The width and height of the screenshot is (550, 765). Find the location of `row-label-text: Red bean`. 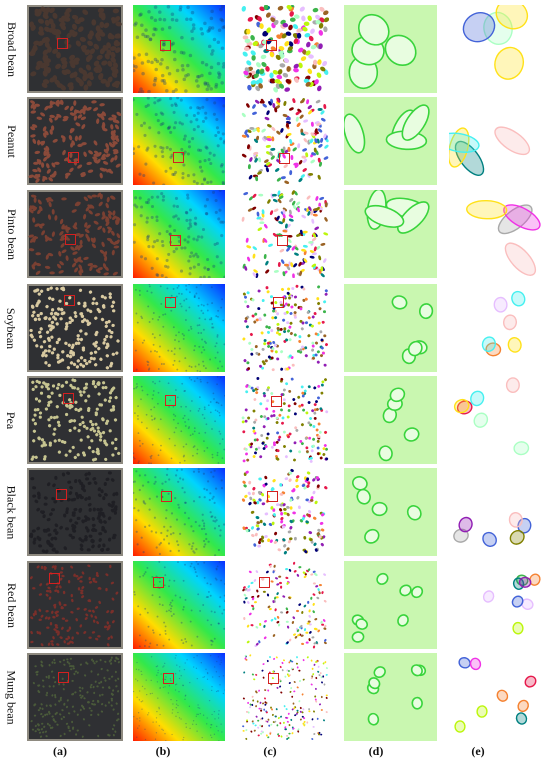

row-label-text: Red bean is located at coordinates (11, 605).